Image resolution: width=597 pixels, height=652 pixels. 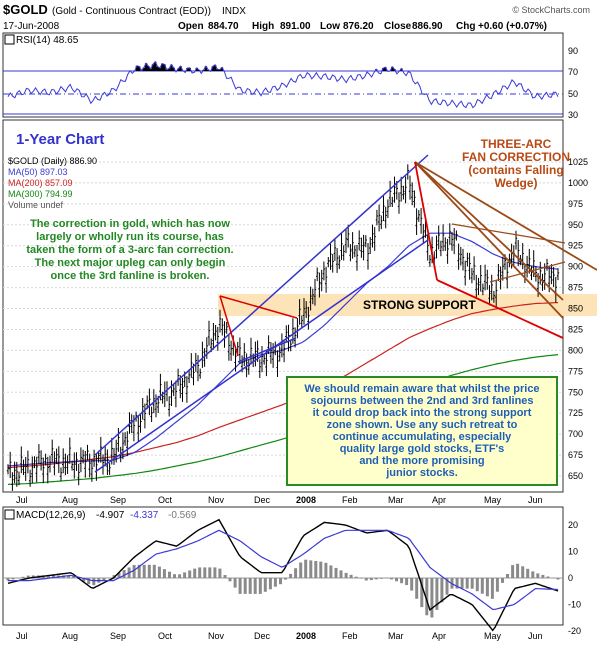 What do you see at coordinates (512, 26) in the screenshot?
I see `chg-value: +0.60 (+0.07%)` at bounding box center [512, 26].